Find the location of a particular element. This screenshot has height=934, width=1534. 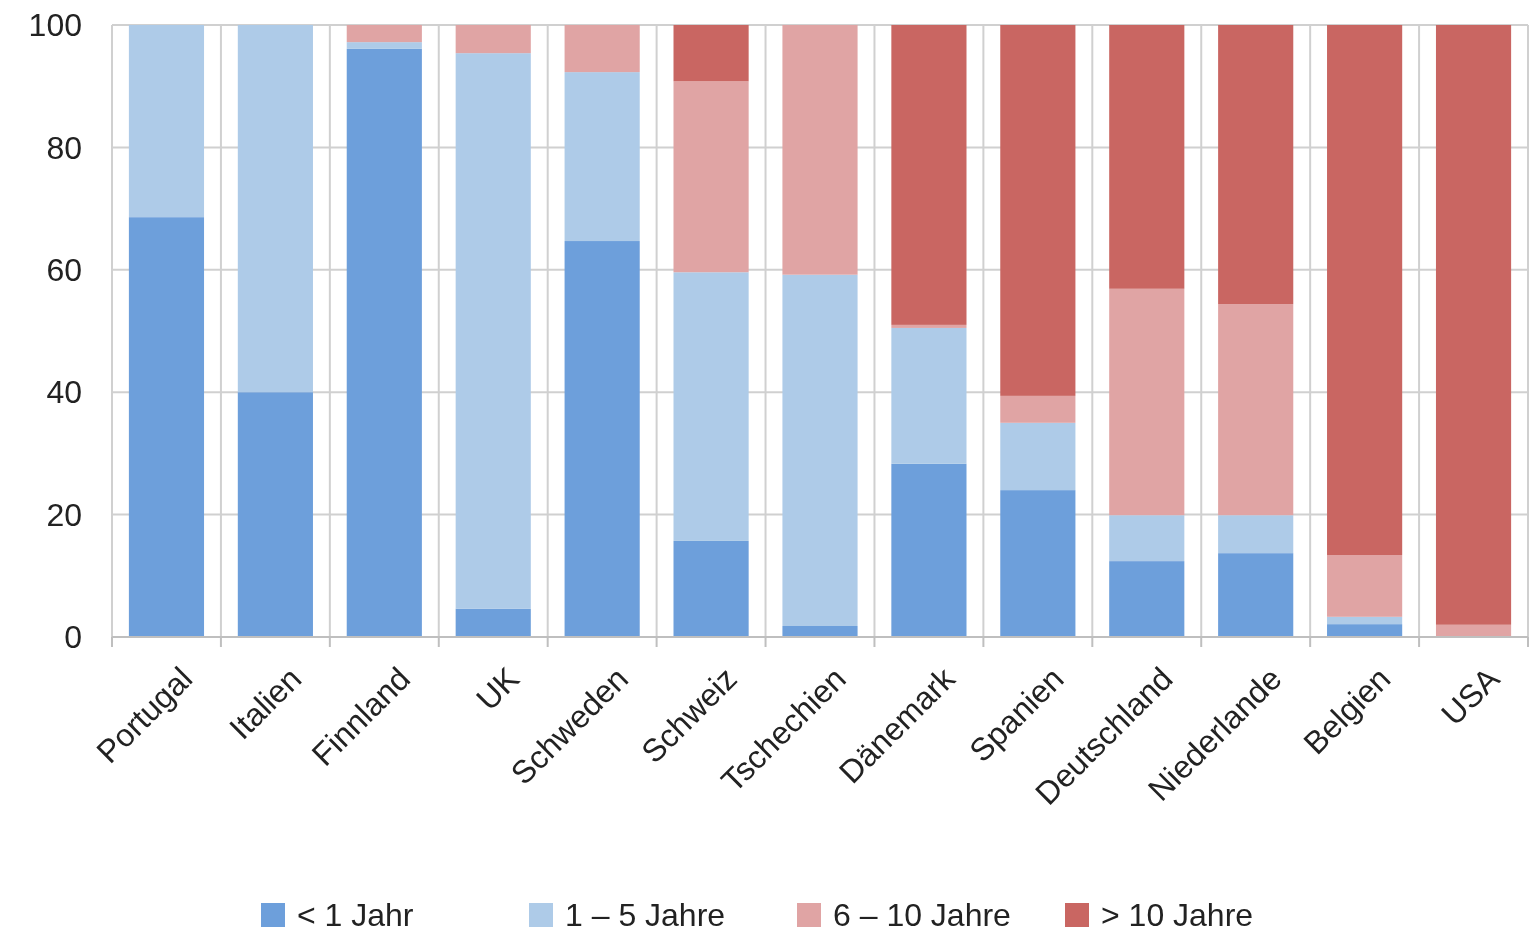

y-tick-label: 20 is located at coordinates (64, 514).